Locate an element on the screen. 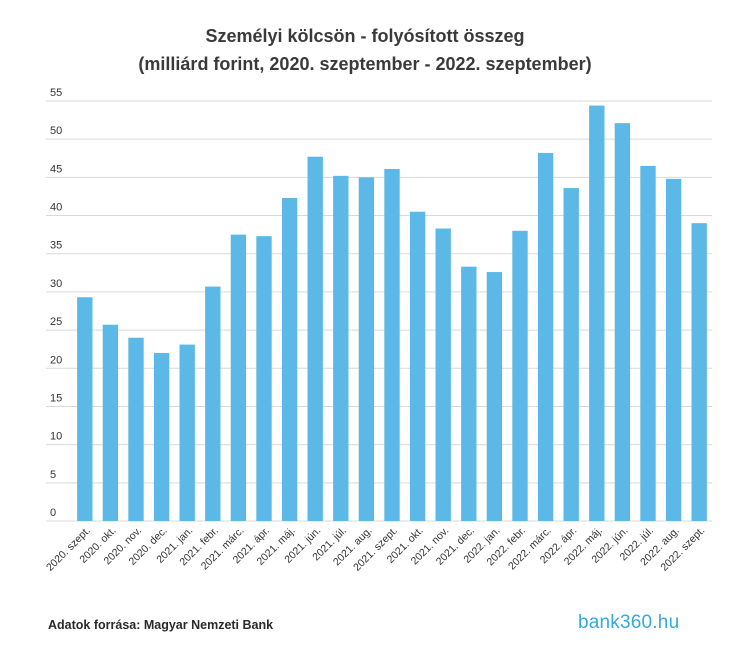 Image resolution: width=730 pixels, height=660 pixels. y-tick-label: 30 is located at coordinates (56, 284).